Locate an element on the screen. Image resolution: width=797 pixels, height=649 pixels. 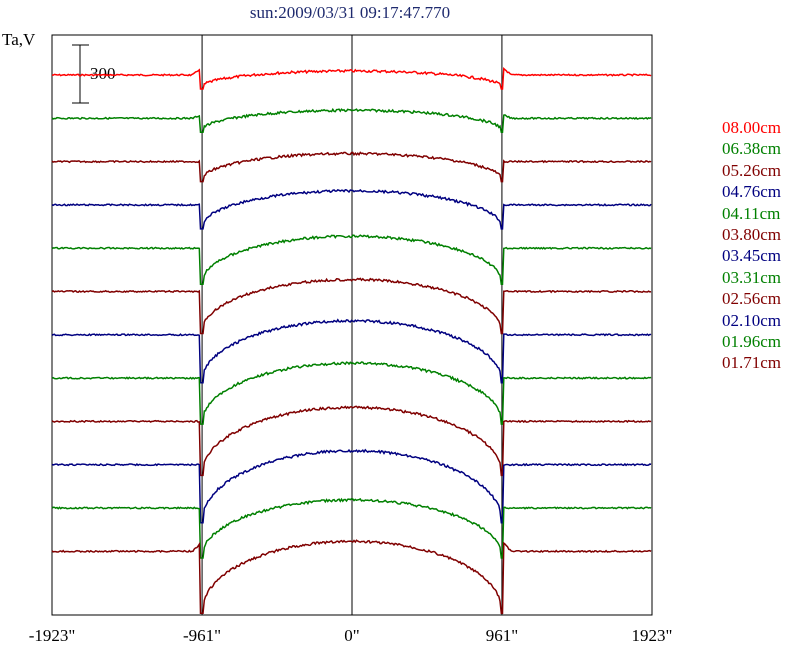
x-tick-label: -961" is located at coordinates (202, 635).